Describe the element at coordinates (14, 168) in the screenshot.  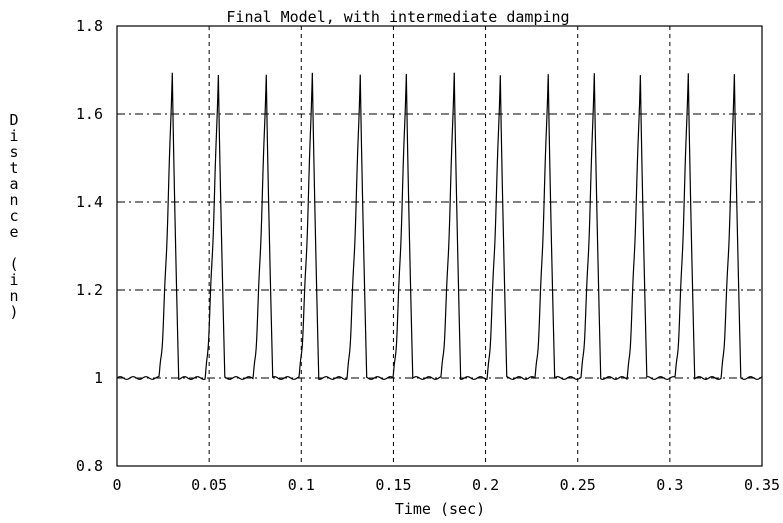
I see `y-axis-label-char: t` at that location.